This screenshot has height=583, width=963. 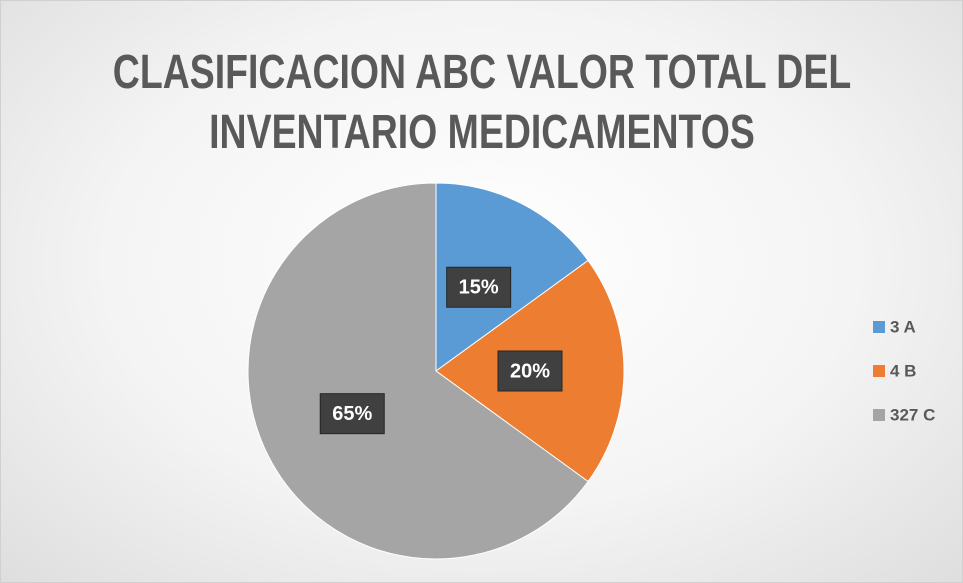 I want to click on legend-label: 3 A, so click(x=903, y=326).